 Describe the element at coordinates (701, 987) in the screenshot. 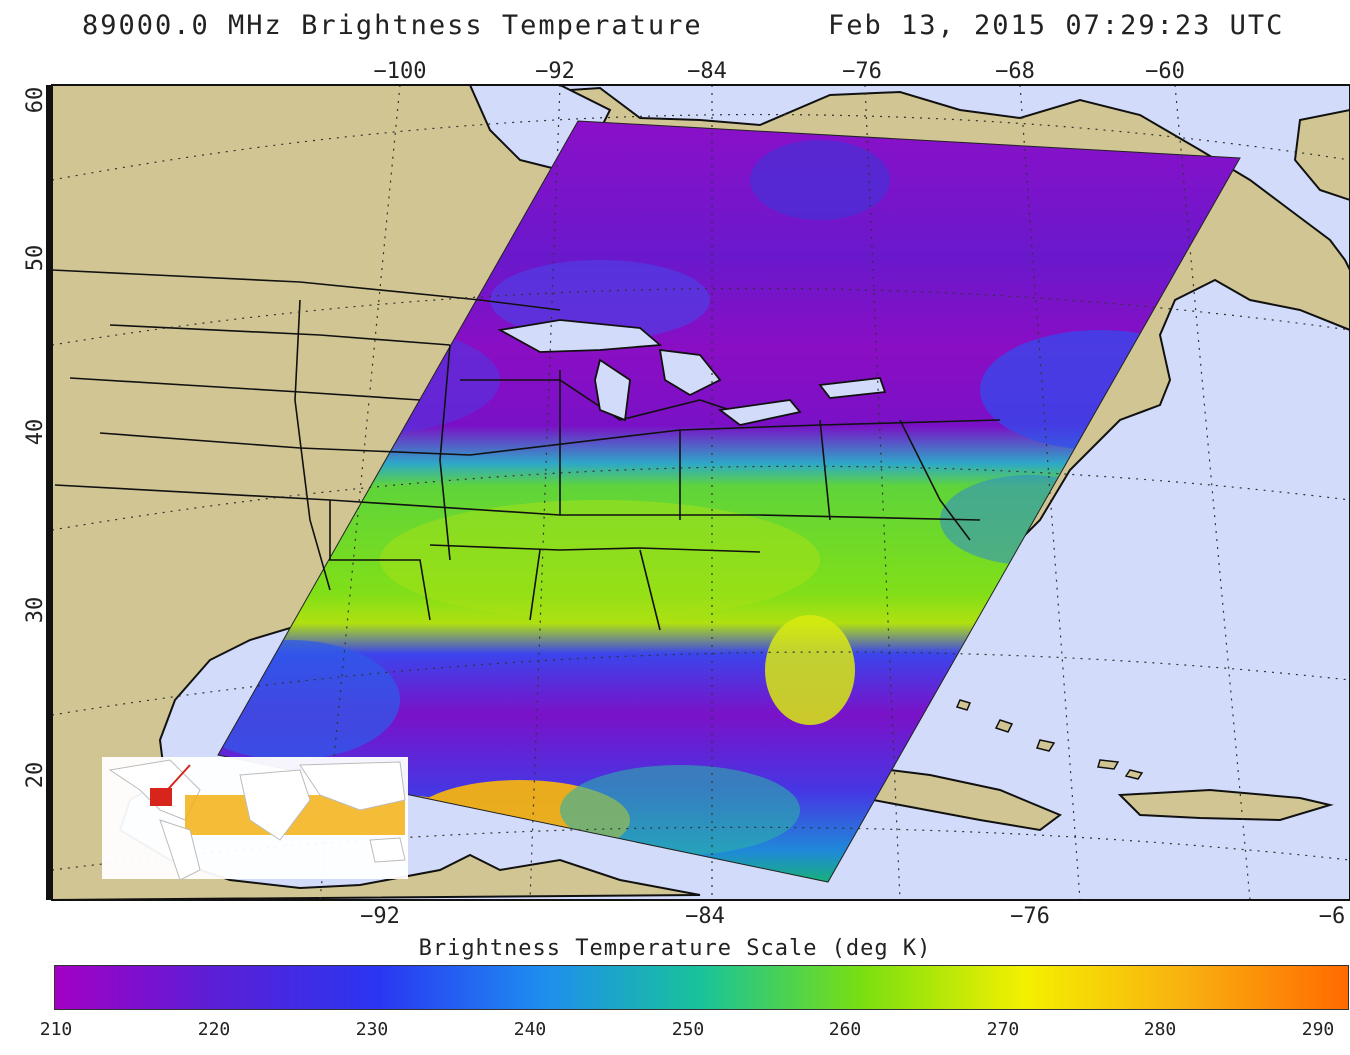

I see `colorbar` at that location.